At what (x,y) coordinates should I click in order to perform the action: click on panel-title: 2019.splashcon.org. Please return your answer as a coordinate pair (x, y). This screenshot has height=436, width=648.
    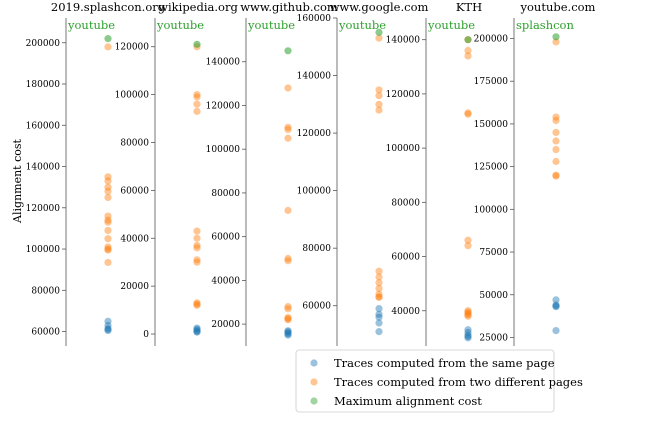
    Looking at the image, I should click on (108, 7).